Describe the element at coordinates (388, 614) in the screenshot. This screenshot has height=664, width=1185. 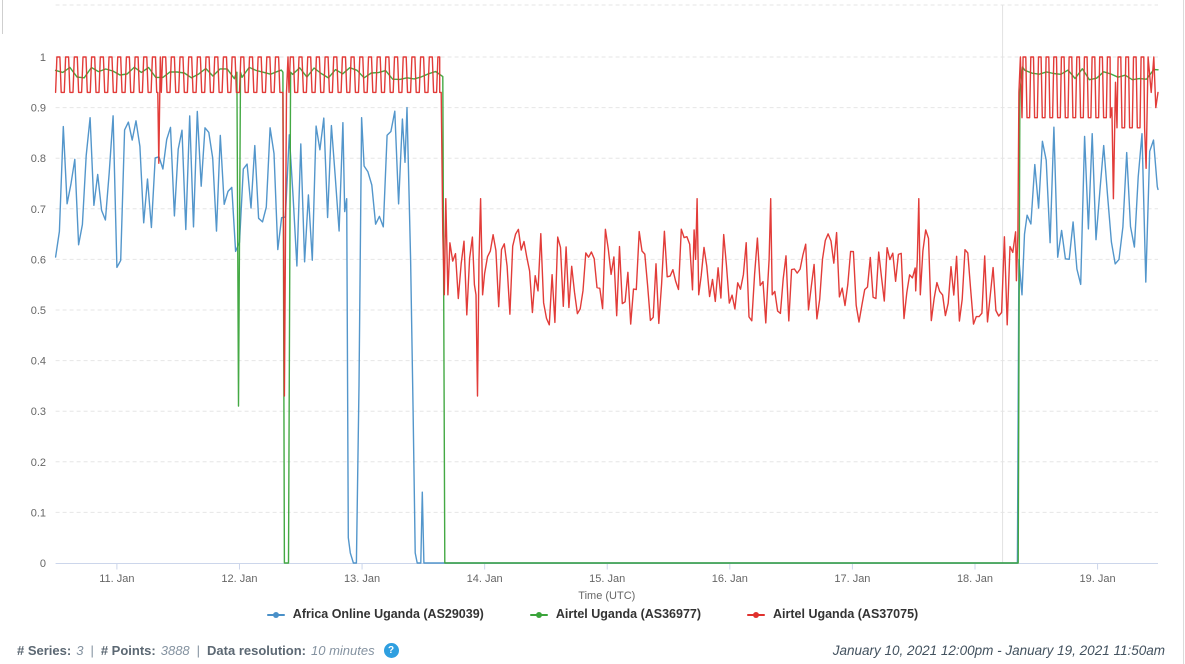
I see `legend-label: Africa Online Uganda (AS29039)` at that location.